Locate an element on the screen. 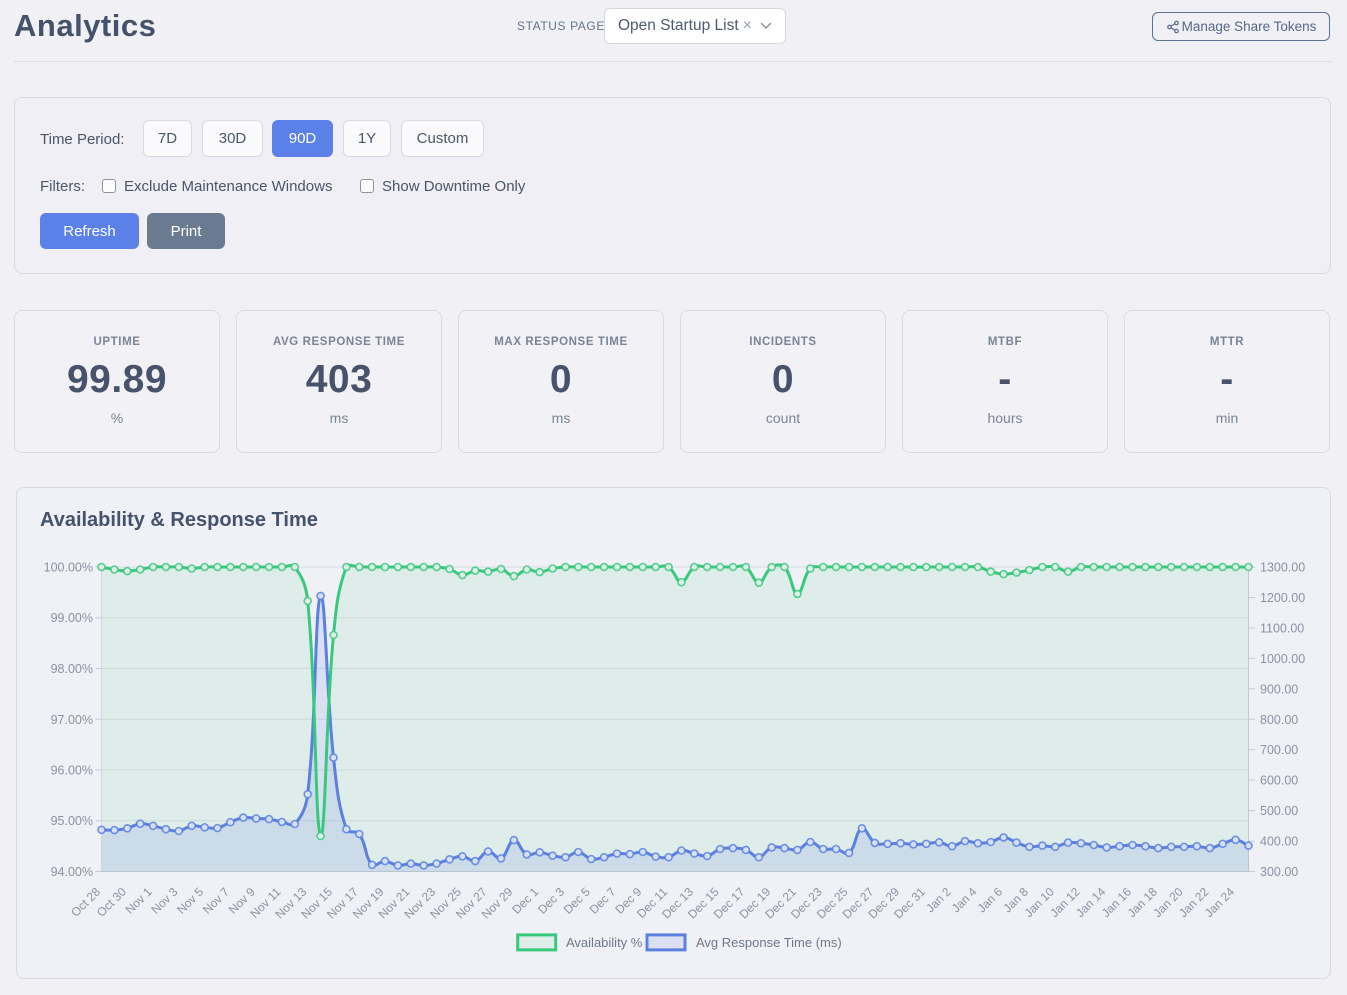 The image size is (1347, 995). svg-text: 94.00% is located at coordinates (72, 872).